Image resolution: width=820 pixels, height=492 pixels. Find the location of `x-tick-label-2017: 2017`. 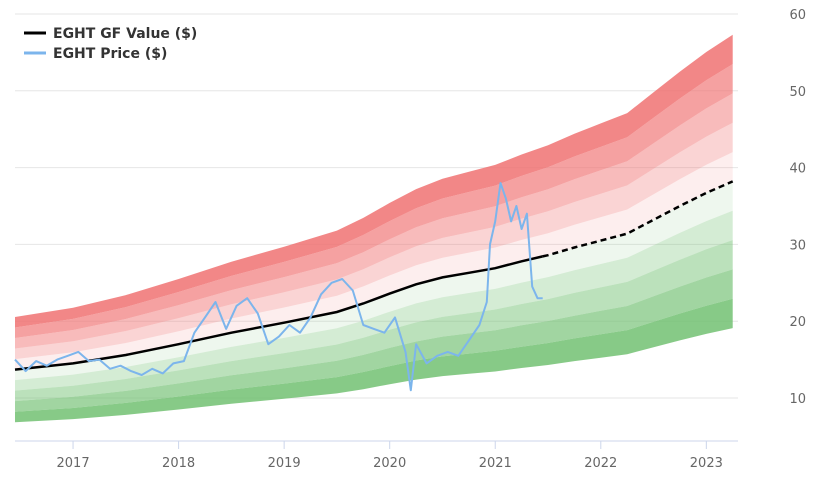

x-tick-label-2017: 2017 is located at coordinates (73, 463).